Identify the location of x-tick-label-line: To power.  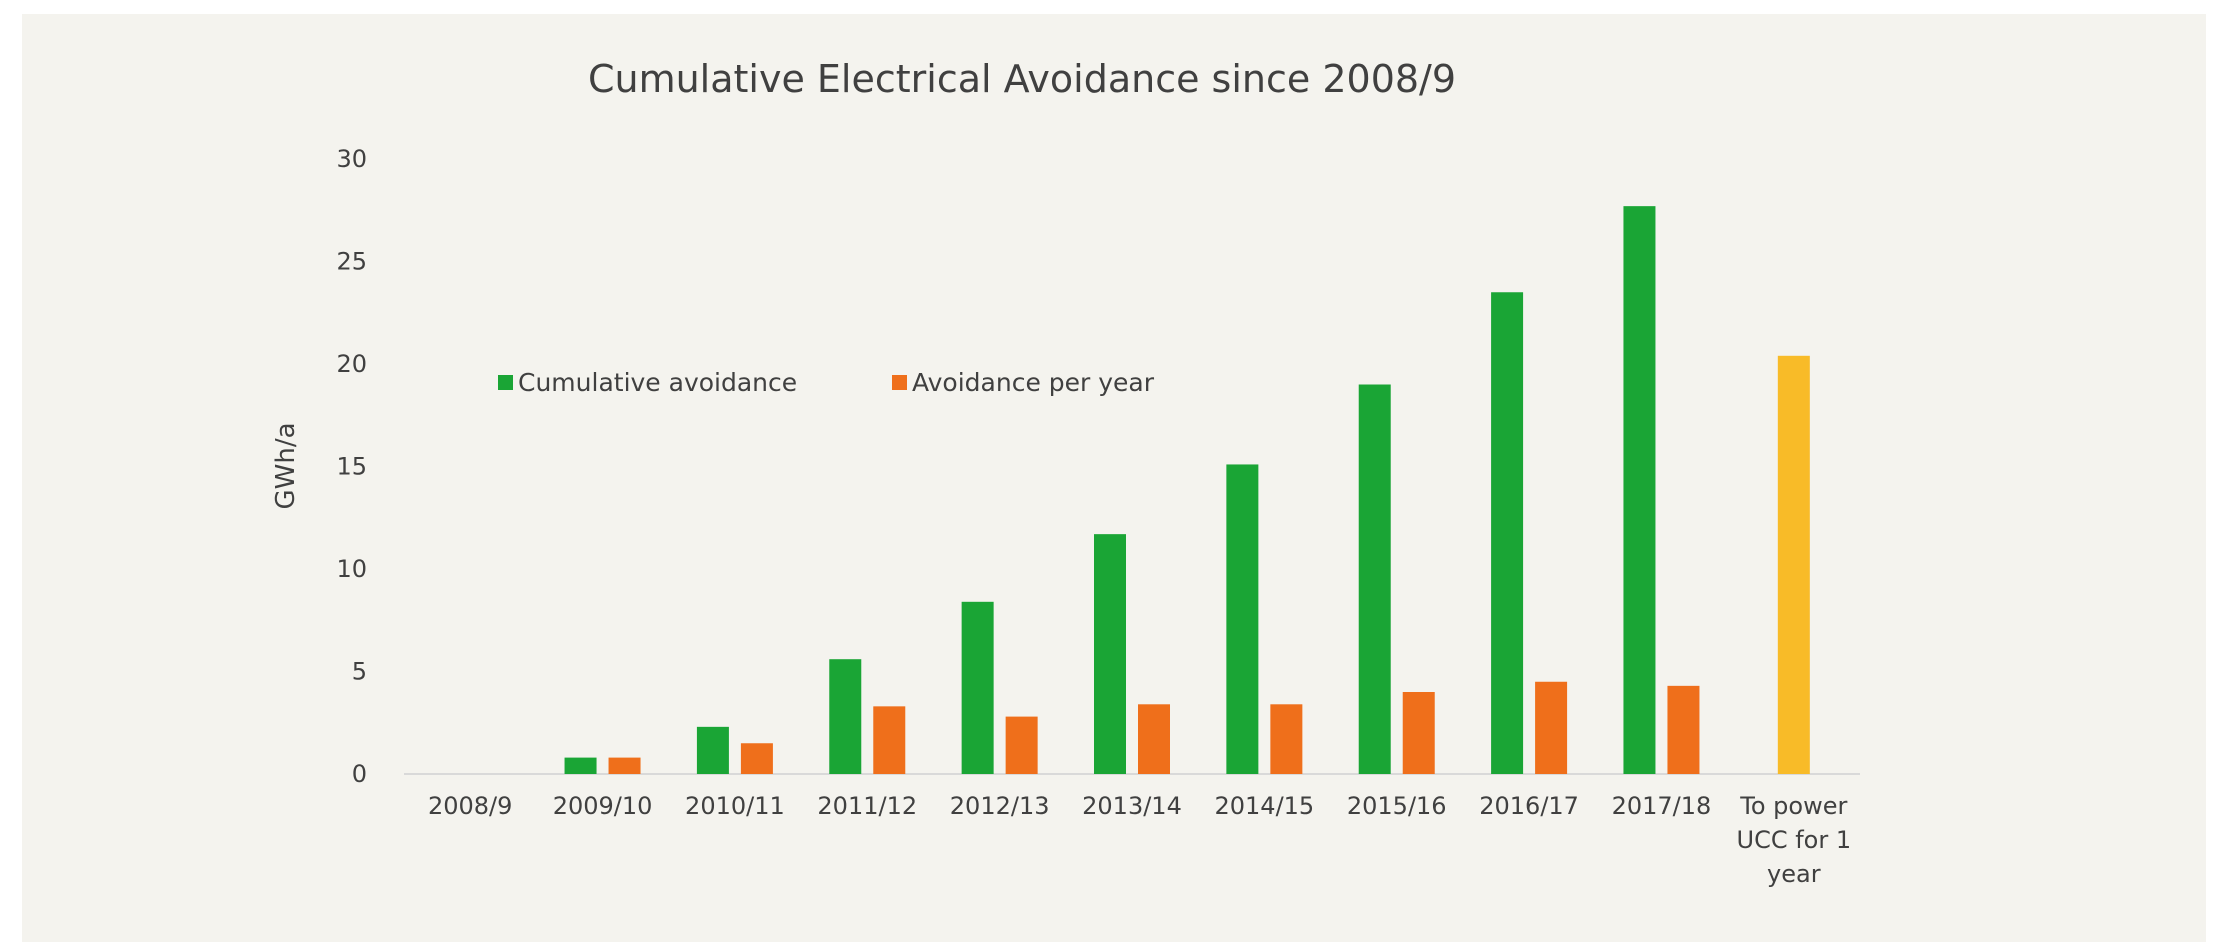
(1793, 806).